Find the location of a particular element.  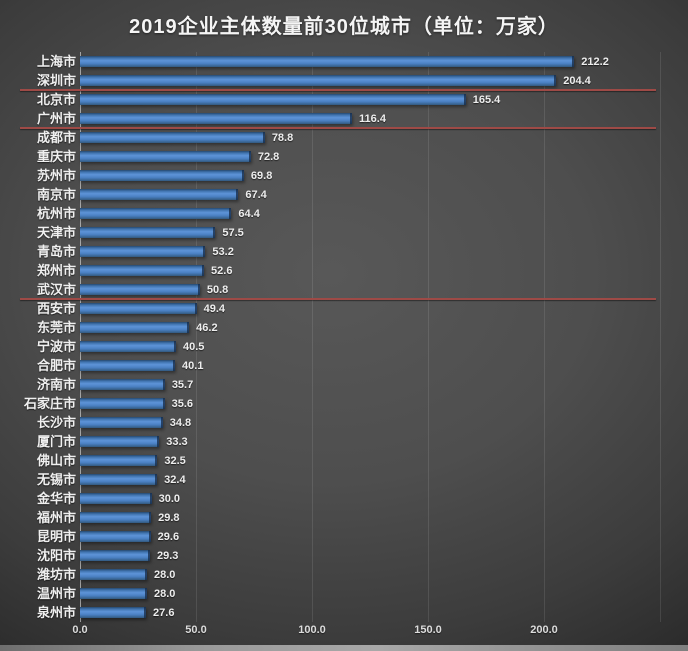

value-label: 46.2 is located at coordinates (207, 327).